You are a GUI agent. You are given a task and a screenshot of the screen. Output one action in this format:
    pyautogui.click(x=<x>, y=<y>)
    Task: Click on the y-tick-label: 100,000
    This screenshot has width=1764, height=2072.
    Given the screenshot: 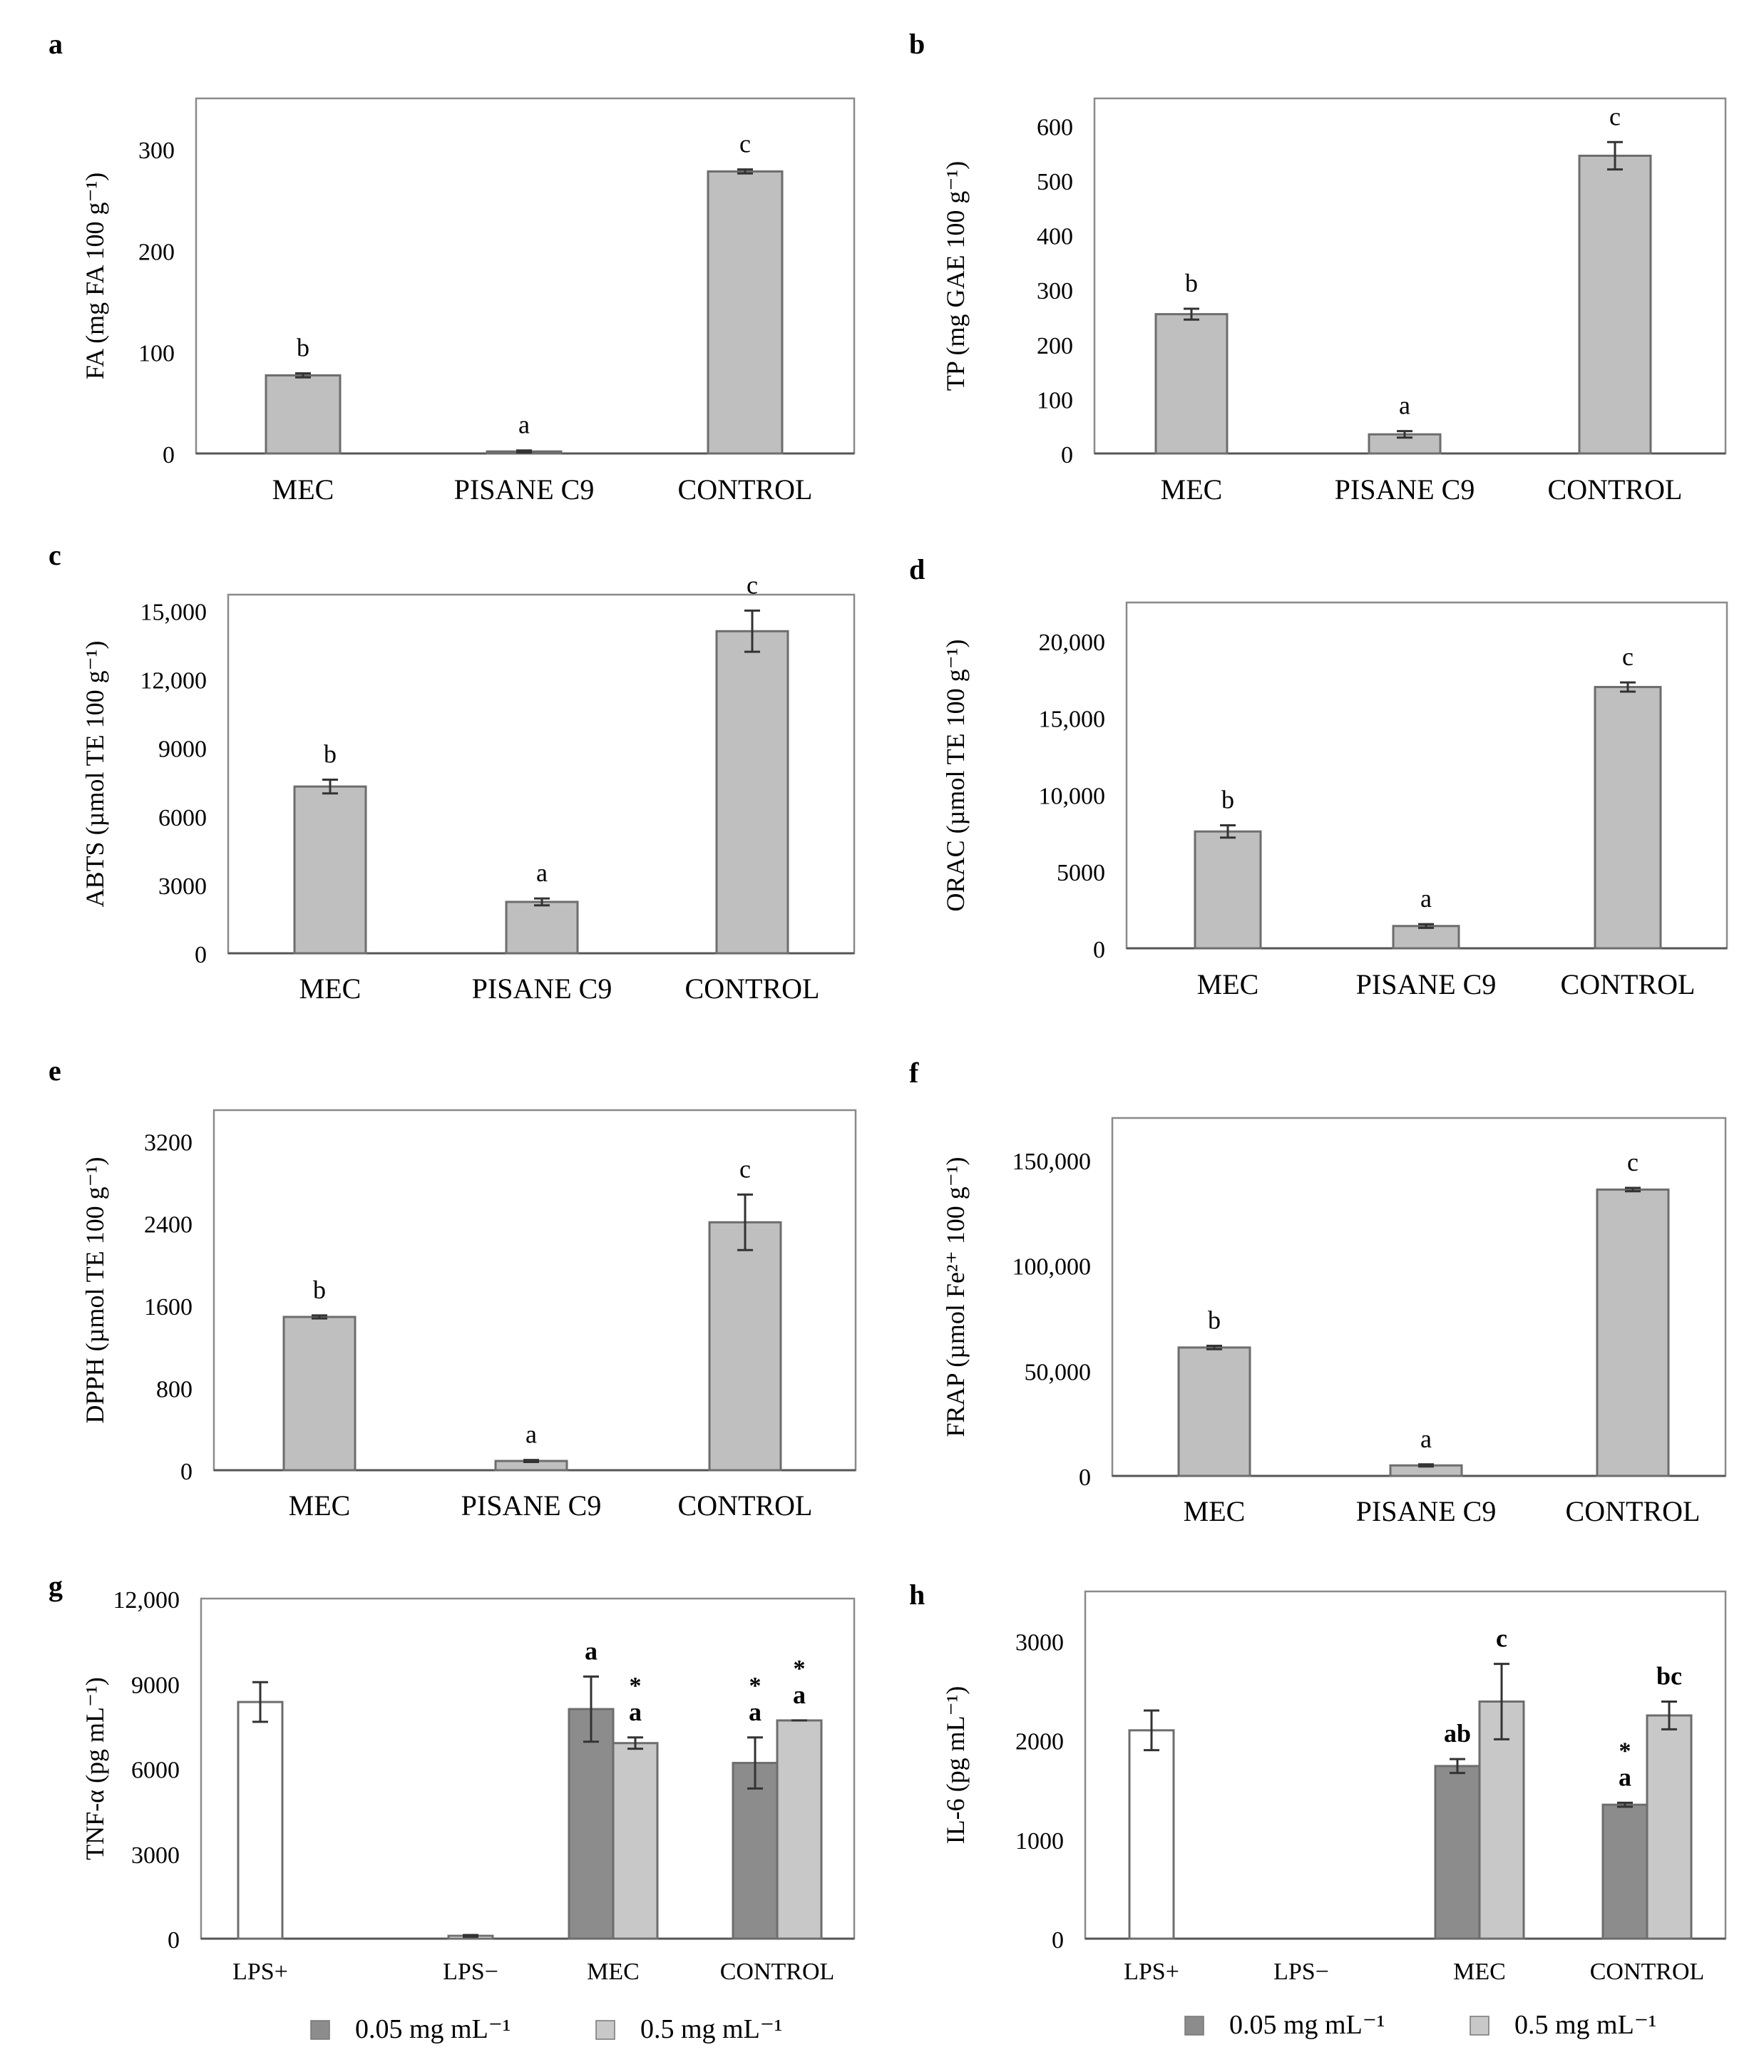 What is the action you would take?
    pyautogui.click(x=1052, y=1267)
    